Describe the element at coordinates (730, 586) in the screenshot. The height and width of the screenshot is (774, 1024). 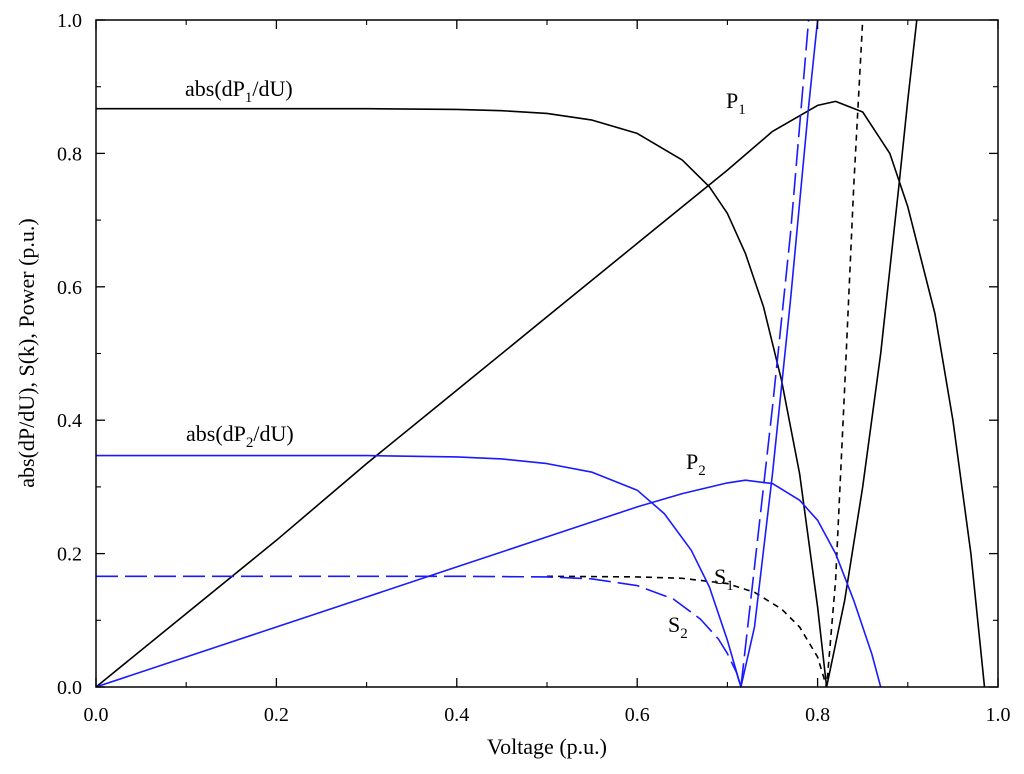
I see `annotation-s1-part: 1` at that location.